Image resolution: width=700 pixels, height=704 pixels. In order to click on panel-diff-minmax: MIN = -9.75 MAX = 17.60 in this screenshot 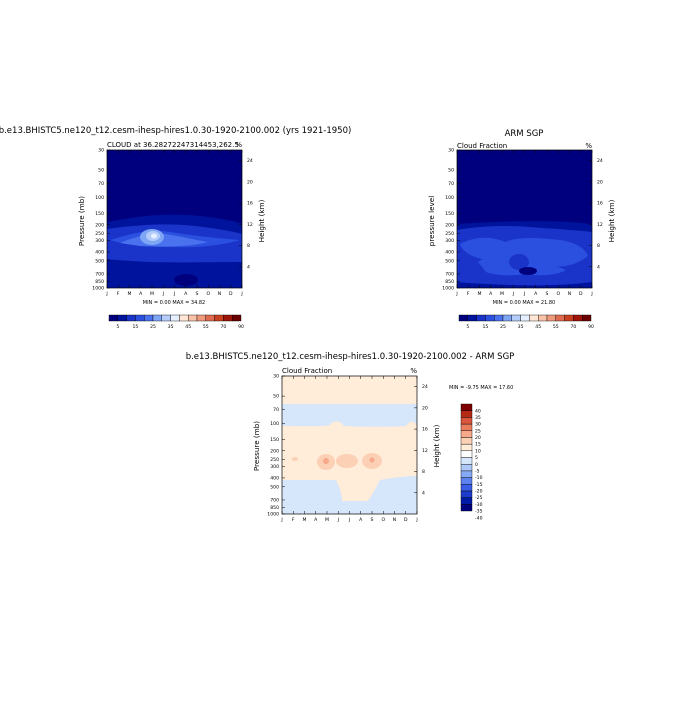, I will do `click(481, 388)`.